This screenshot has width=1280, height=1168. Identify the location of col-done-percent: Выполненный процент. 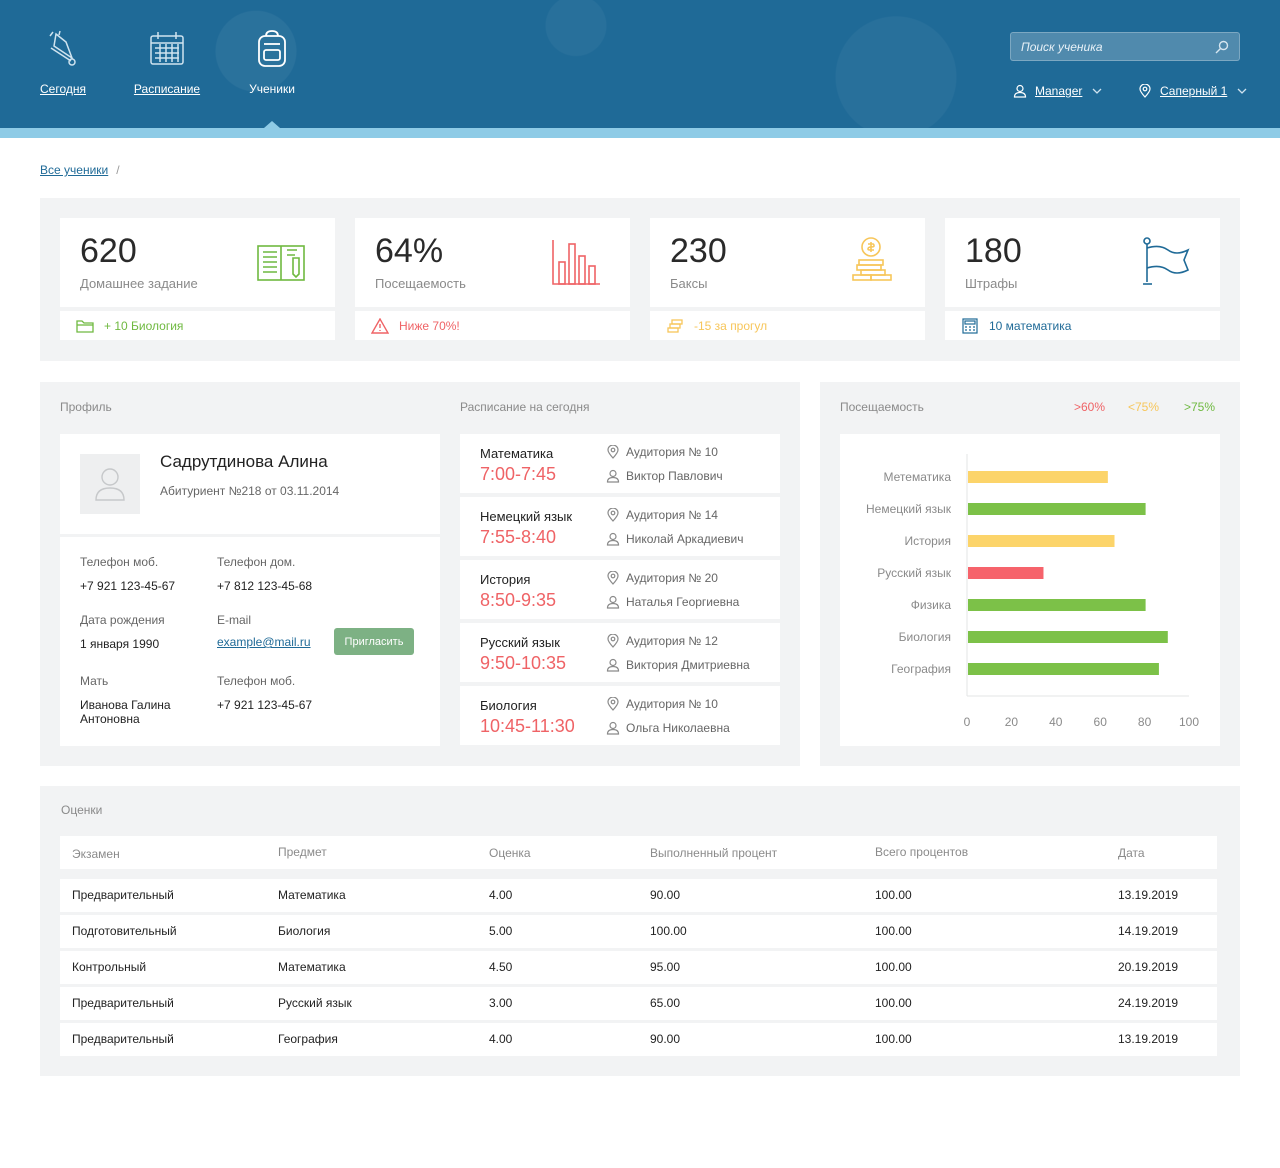
(714, 853).